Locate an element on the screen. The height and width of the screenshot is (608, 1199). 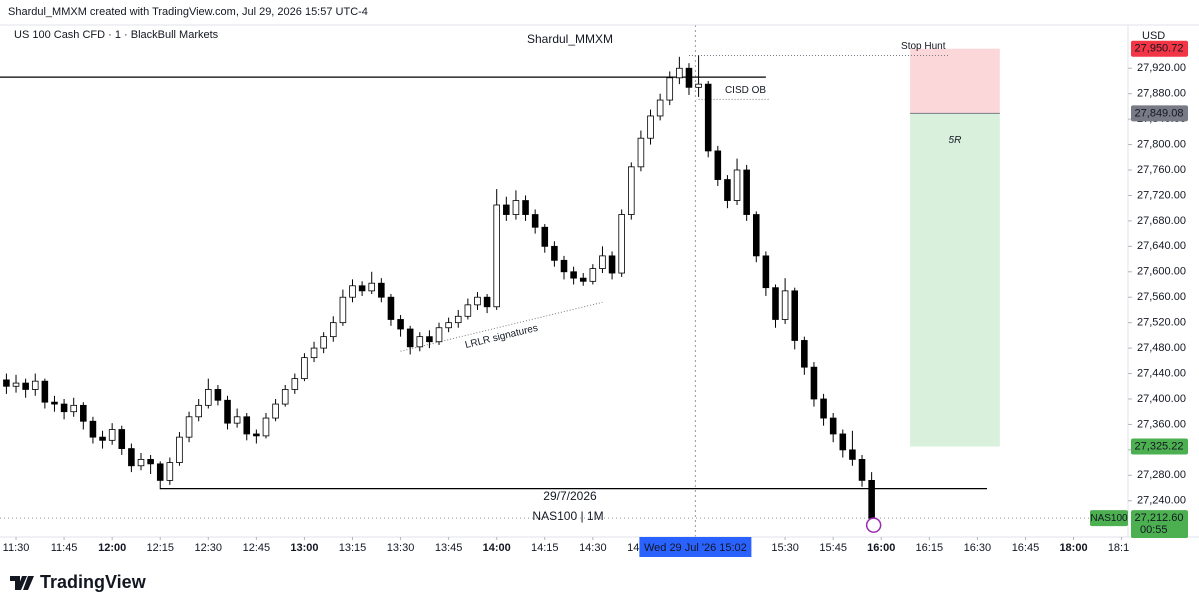
y-tick-label: 27,440.00 is located at coordinates (1161, 373).